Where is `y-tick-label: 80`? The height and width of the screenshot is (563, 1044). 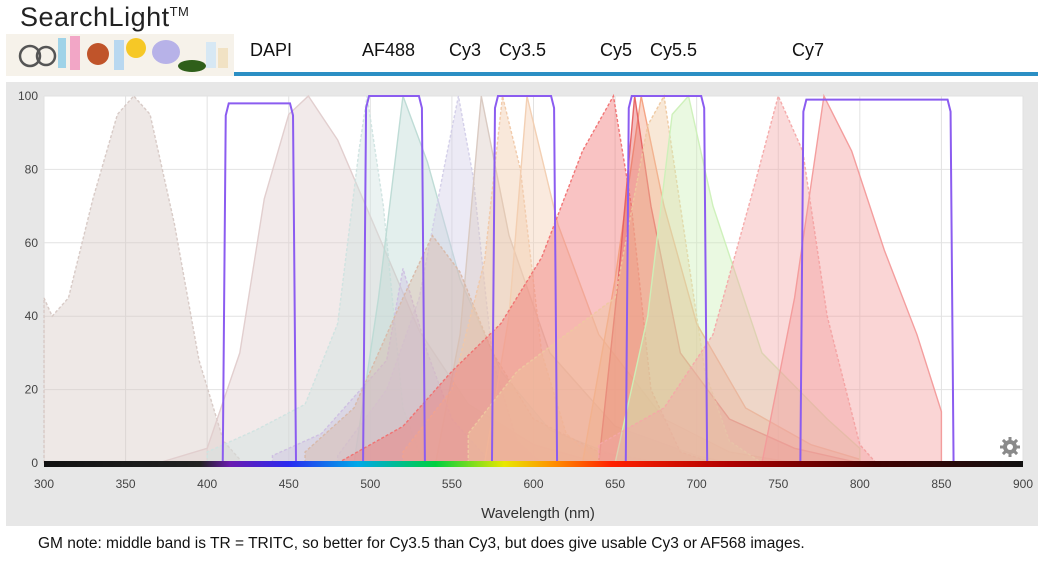
y-tick-label: 80 is located at coordinates (32, 169).